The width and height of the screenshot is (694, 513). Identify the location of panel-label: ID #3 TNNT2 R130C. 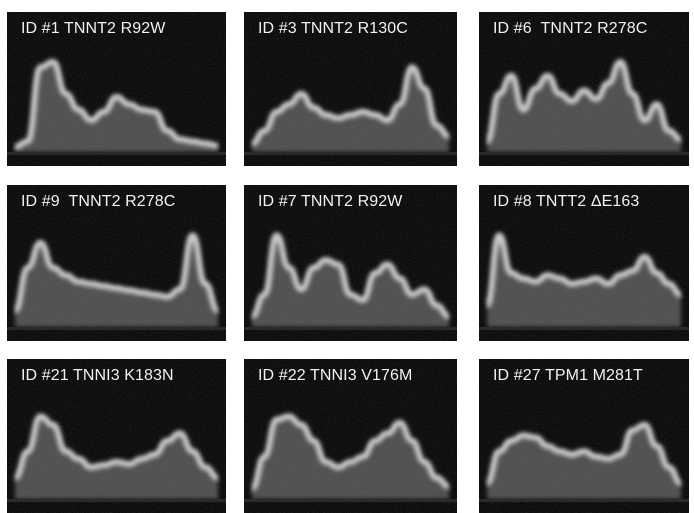
(333, 28).